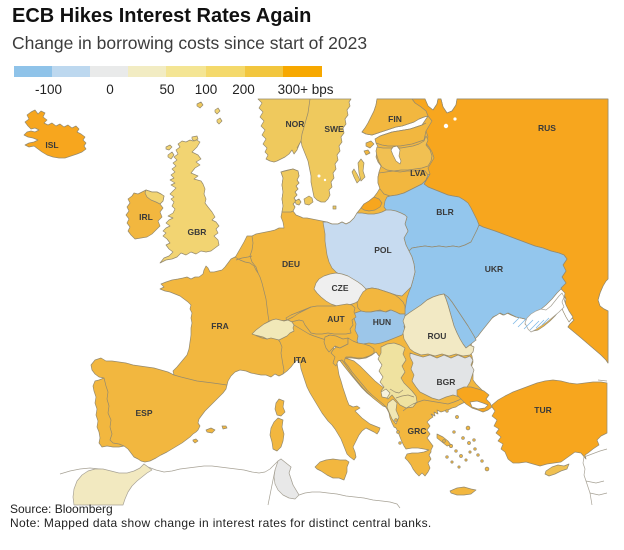 The height and width of the screenshot is (550, 624). Describe the element at coordinates (146, 217) in the screenshot. I see `svg-text: IRL` at that location.